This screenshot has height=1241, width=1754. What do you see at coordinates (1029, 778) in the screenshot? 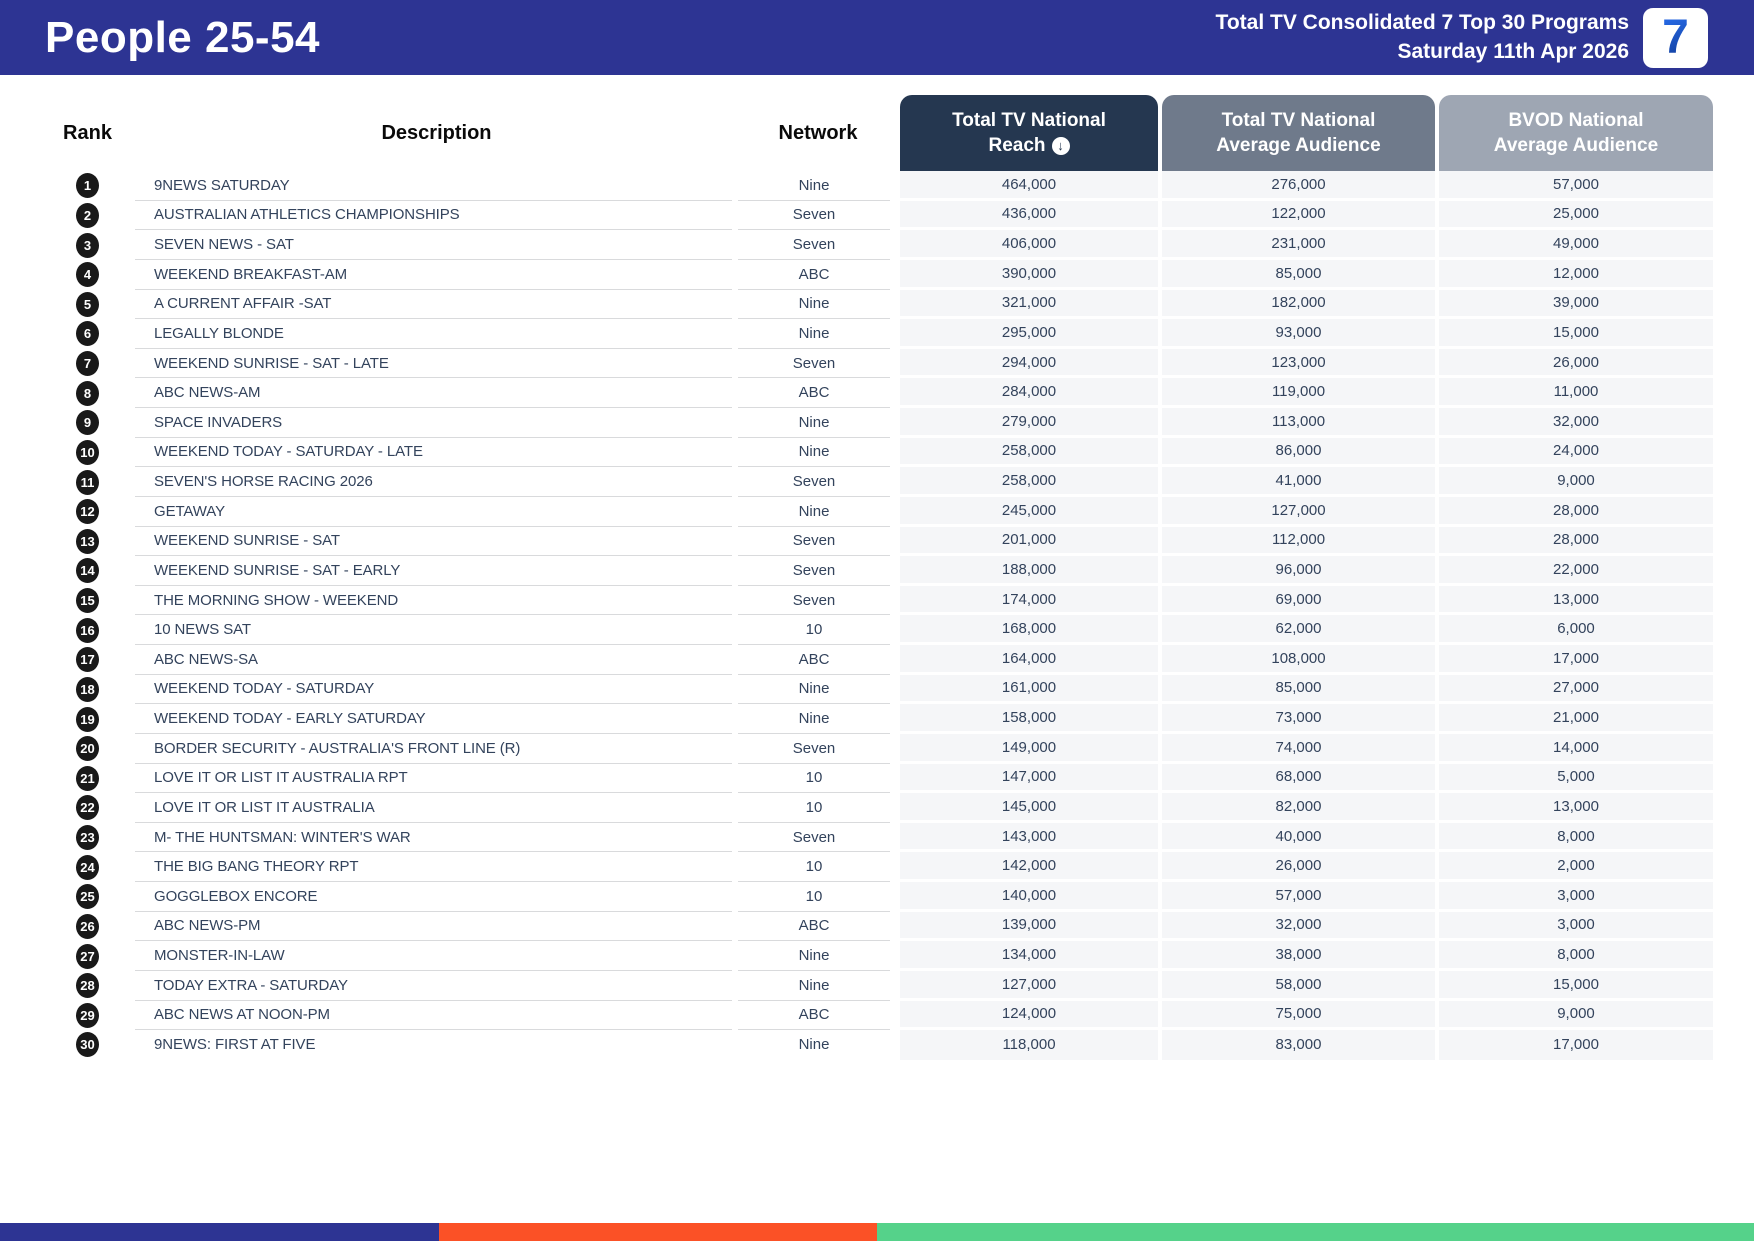
I see `reach-value: 147,000` at bounding box center [1029, 778].